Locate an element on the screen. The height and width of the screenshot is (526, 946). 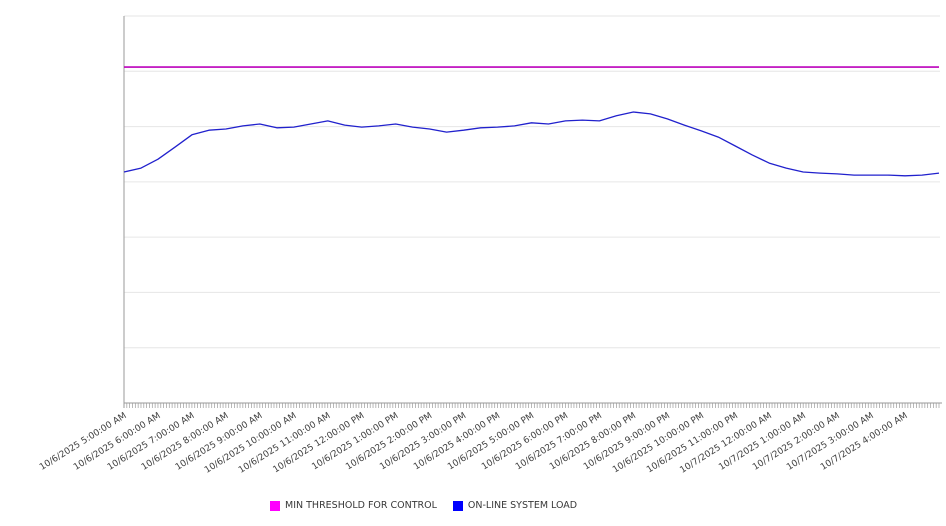
legend-item-online-system-load: ON-LINE SYSTEM LOAD is located at coordinates (515, 505).